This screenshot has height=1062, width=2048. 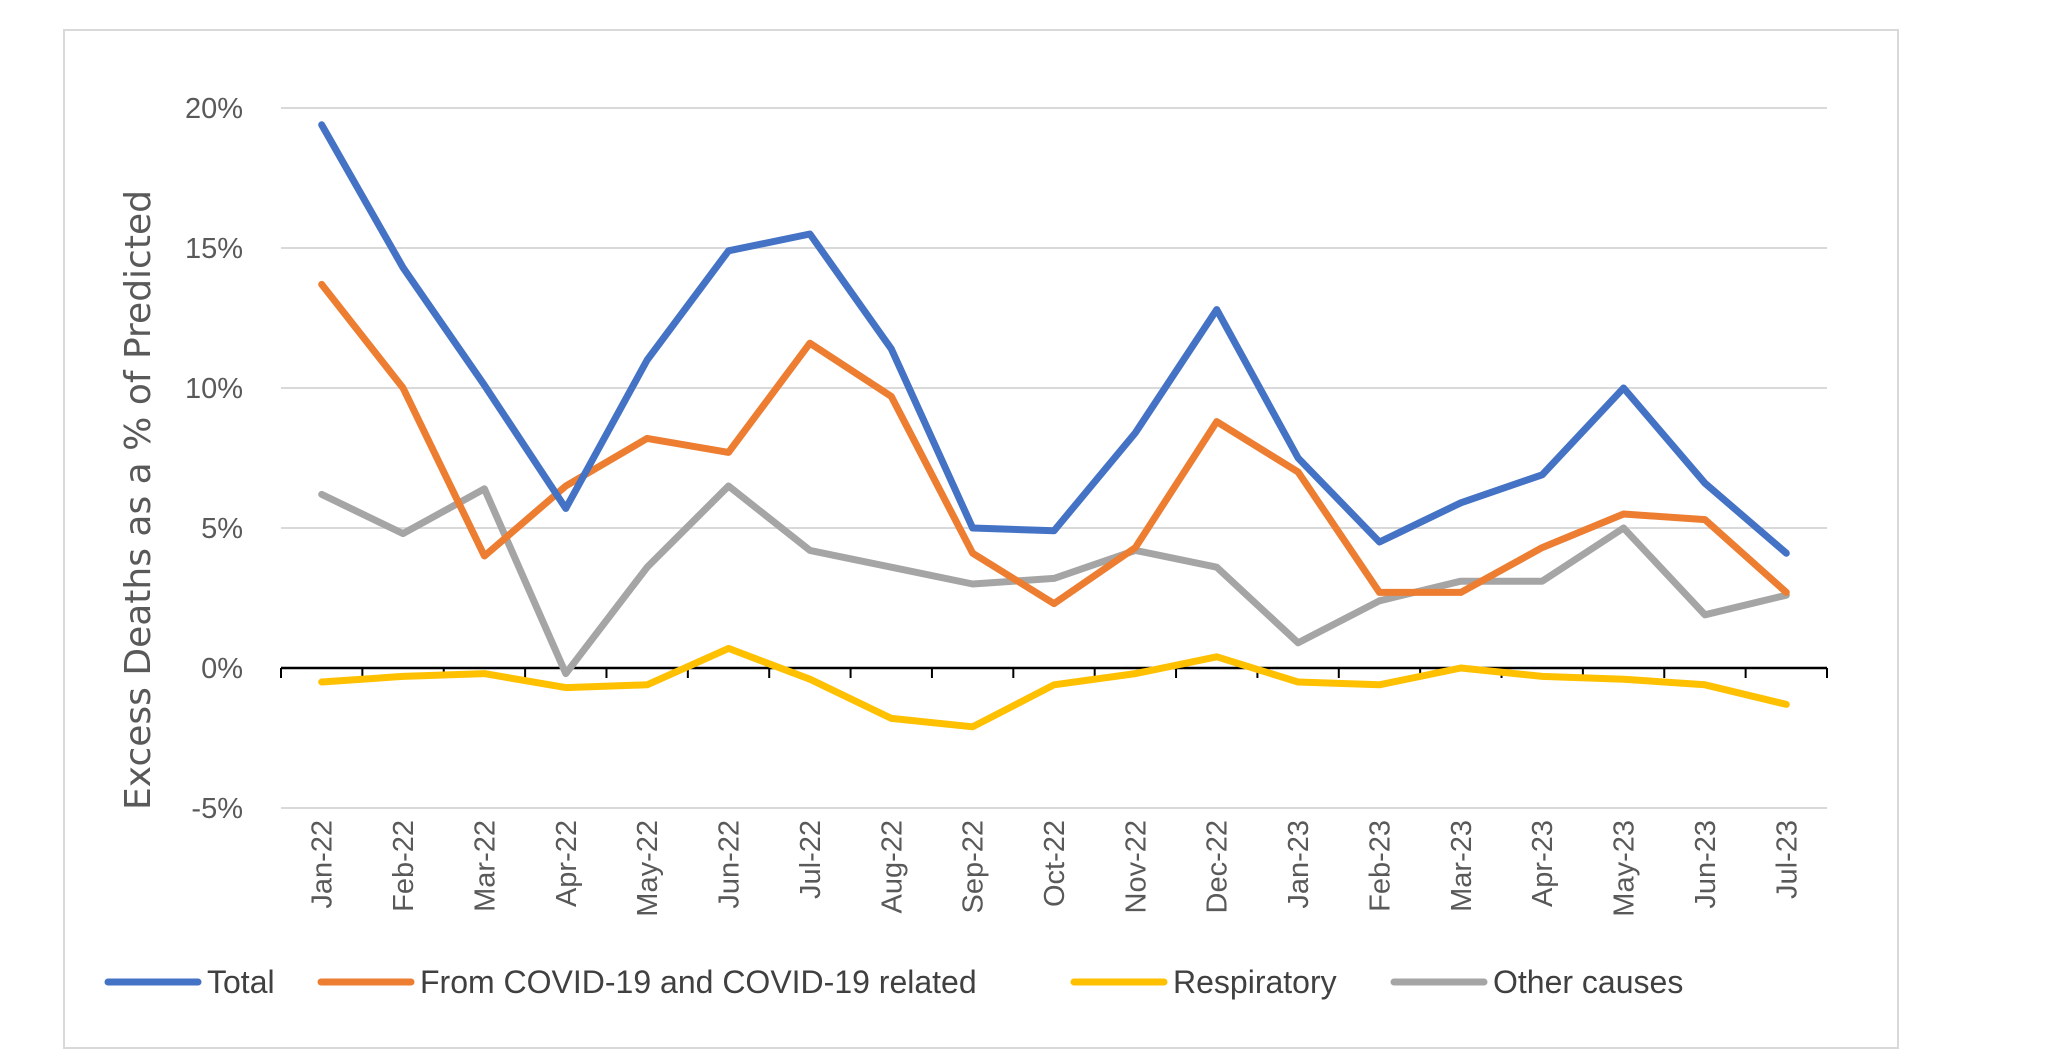 What do you see at coordinates (811, 859) in the screenshot?
I see `x-tick-label: Jul-22` at bounding box center [811, 859].